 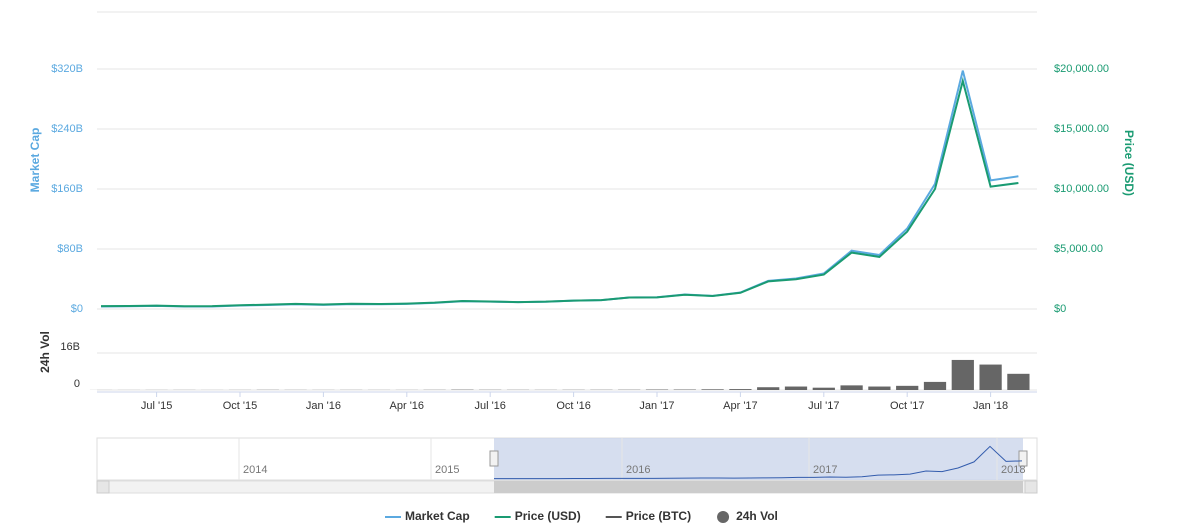 I want to click on x-tick-label: Apr '17, so click(x=740, y=406).